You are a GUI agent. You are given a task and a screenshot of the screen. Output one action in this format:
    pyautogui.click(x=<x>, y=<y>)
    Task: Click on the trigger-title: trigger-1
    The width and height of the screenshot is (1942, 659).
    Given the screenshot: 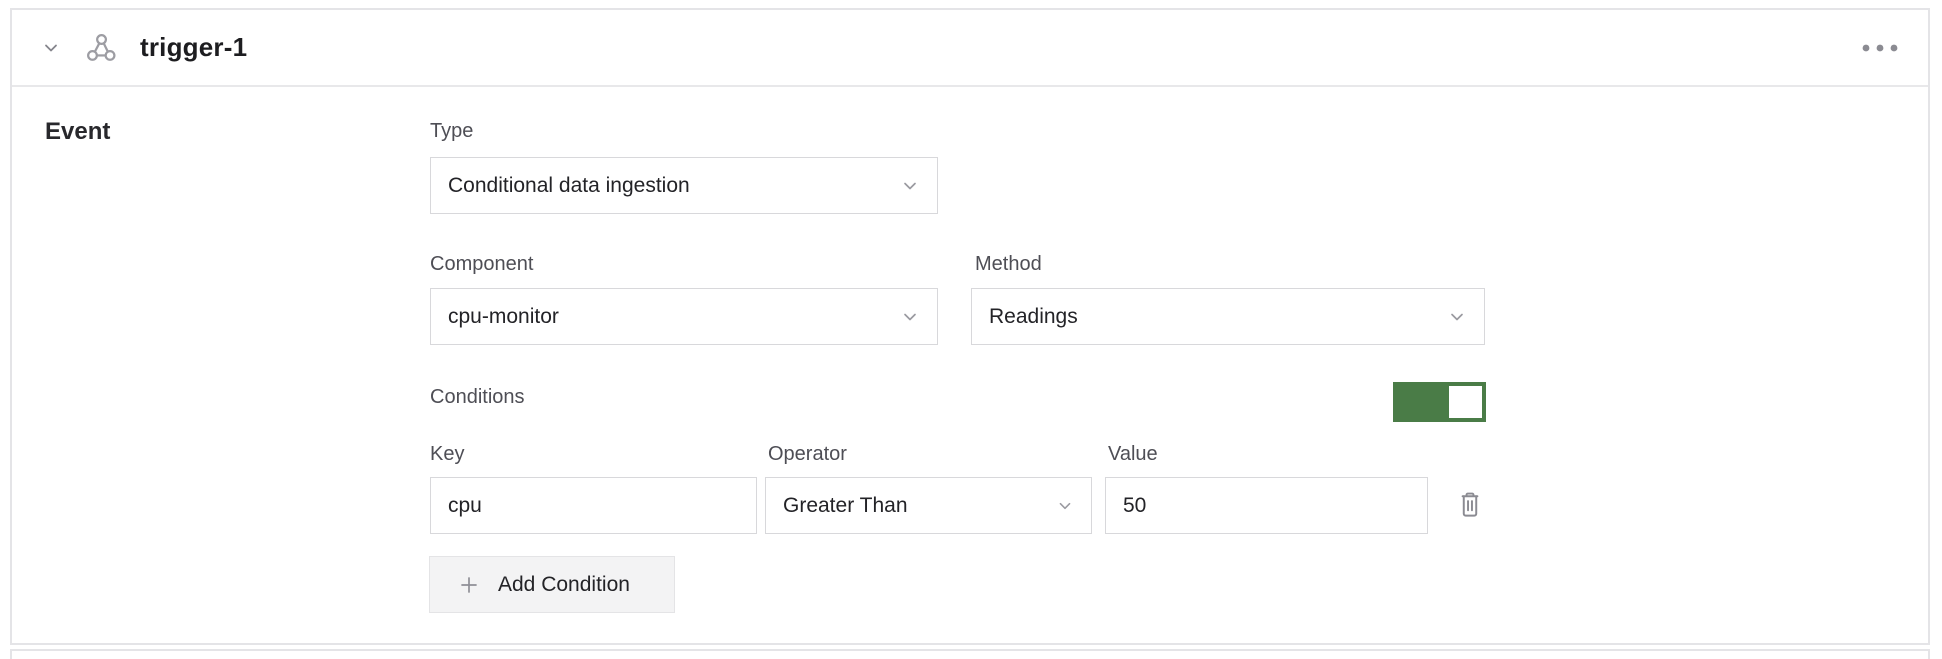 What is the action you would take?
    pyautogui.click(x=194, y=47)
    